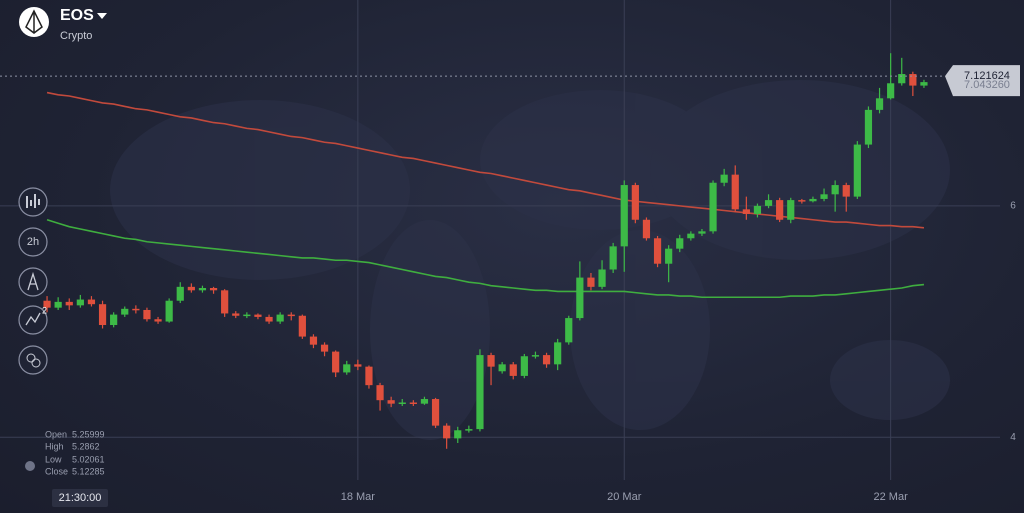  Describe the element at coordinates (34, 21) in the screenshot. I see `asset-logo-mark` at that location.